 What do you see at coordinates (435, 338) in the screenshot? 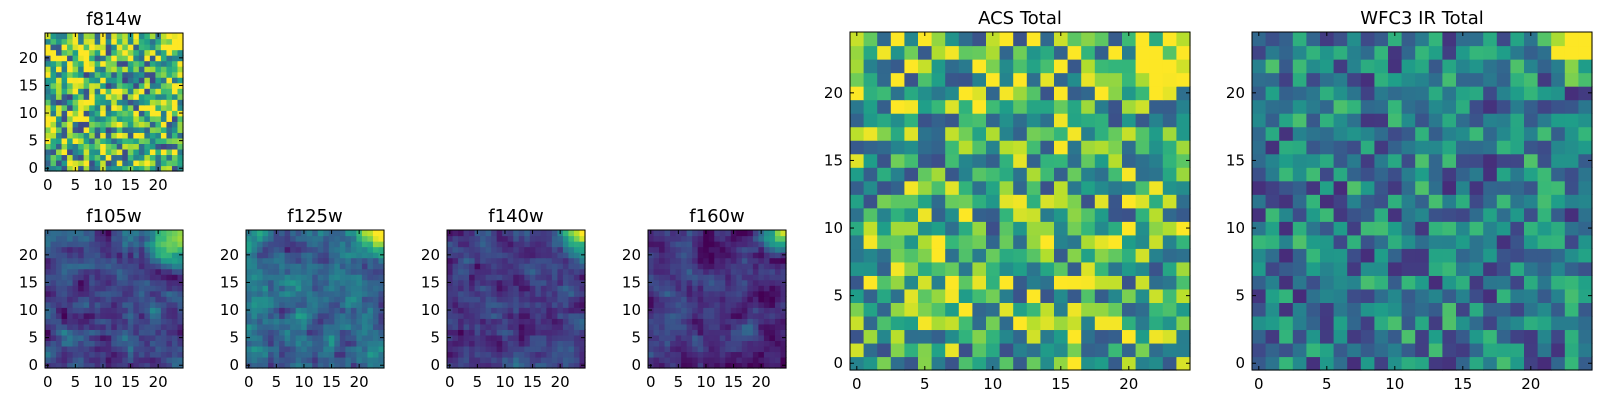
I see `y-tick-label: 5` at bounding box center [435, 338].